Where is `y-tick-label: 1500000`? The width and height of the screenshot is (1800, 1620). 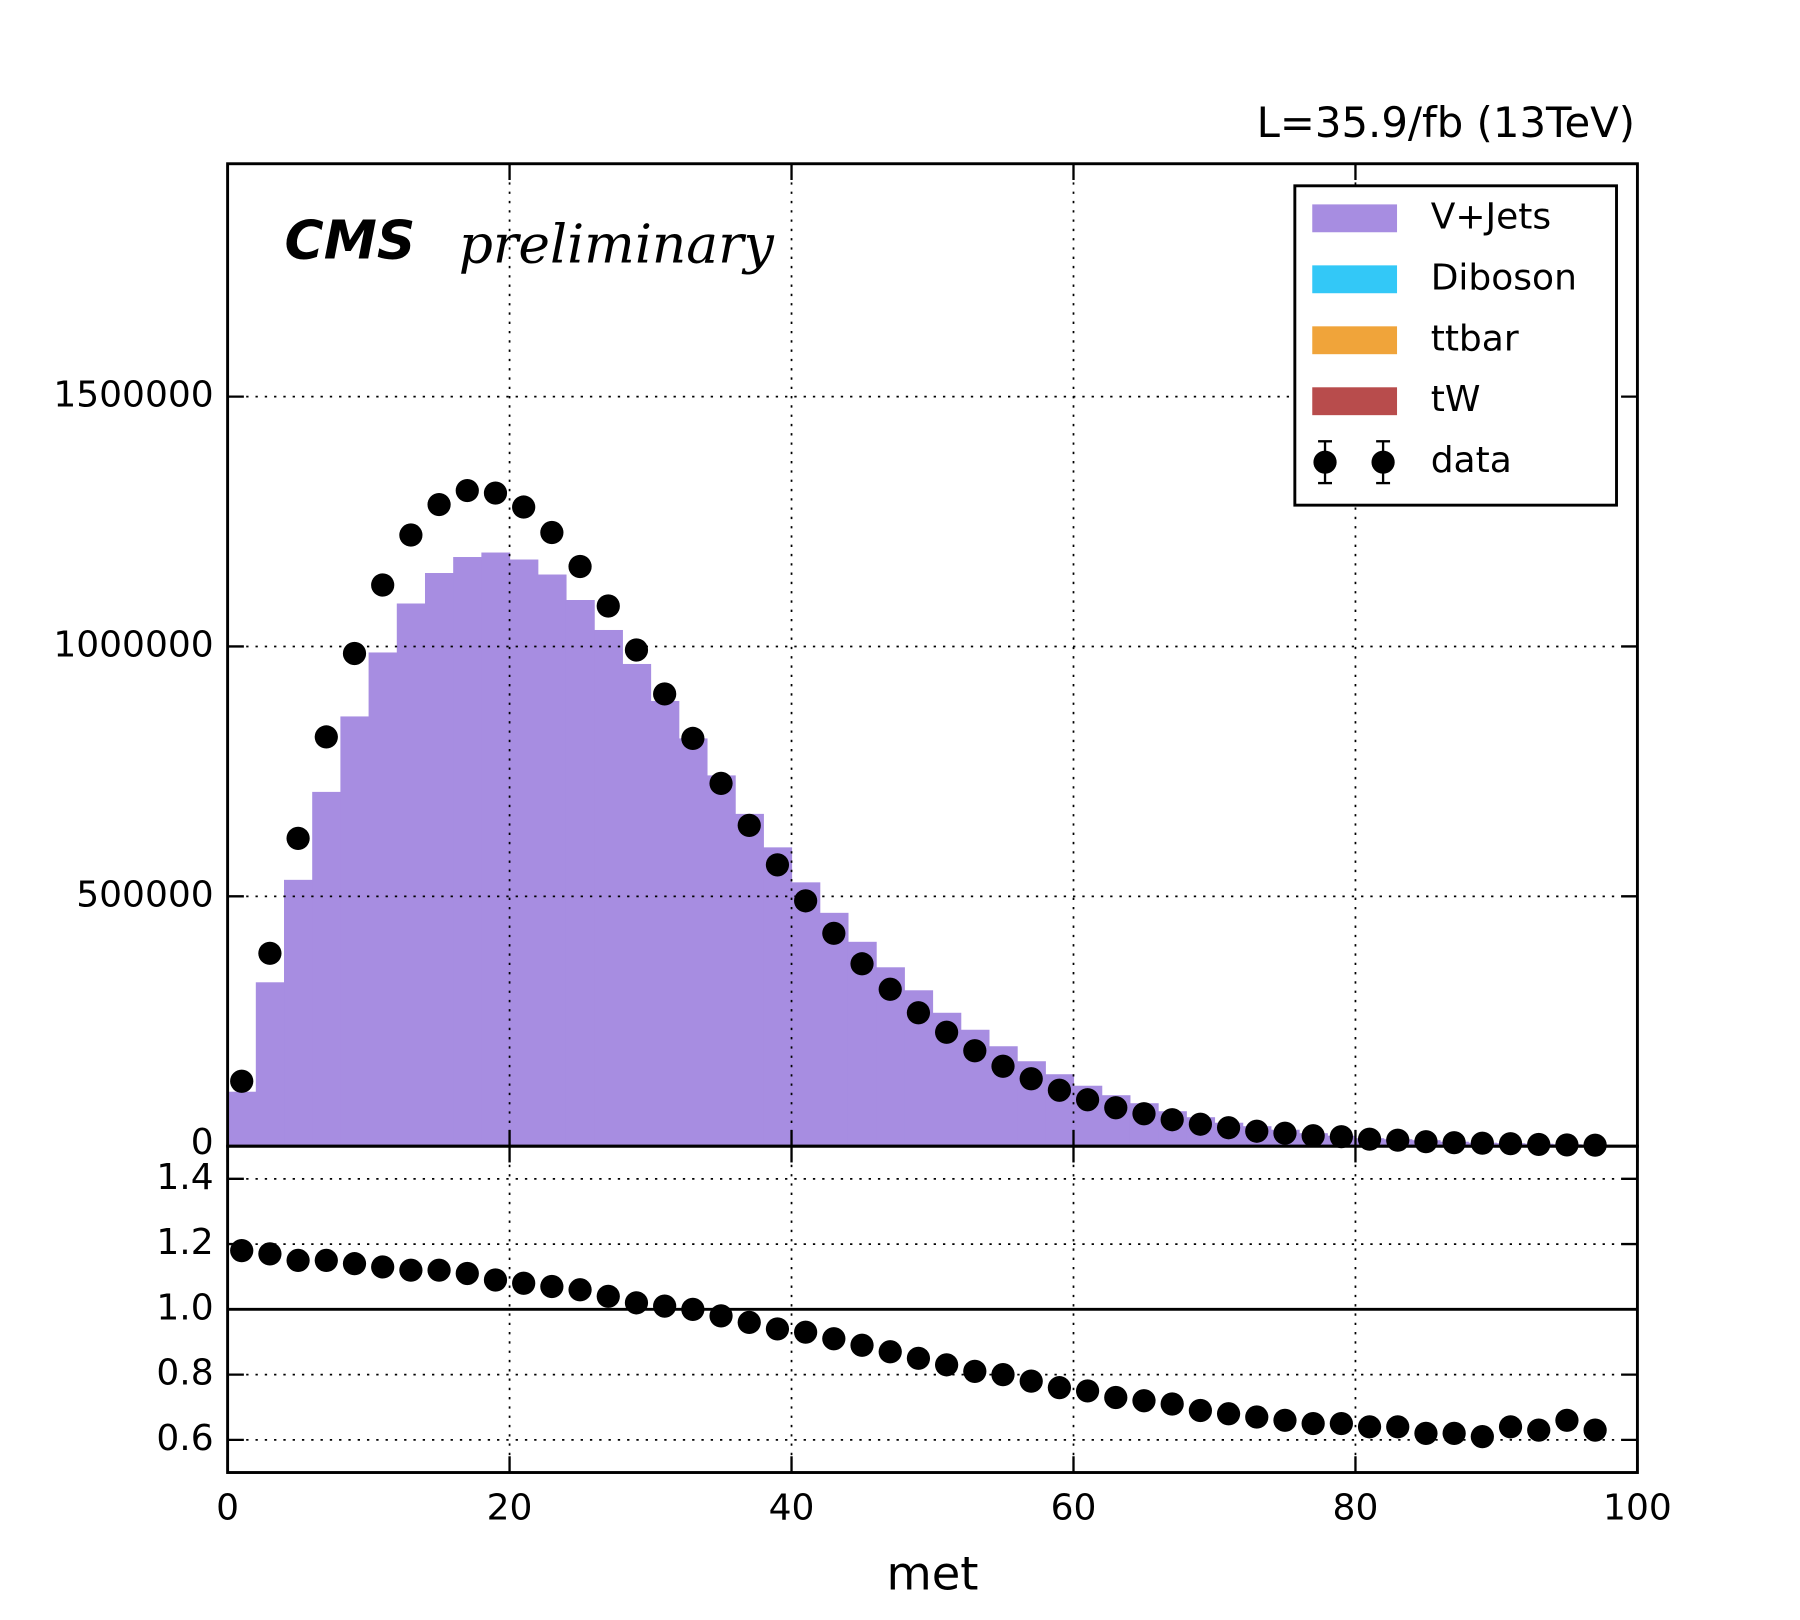
y-tick-label: 1500000 is located at coordinates (133, 395).